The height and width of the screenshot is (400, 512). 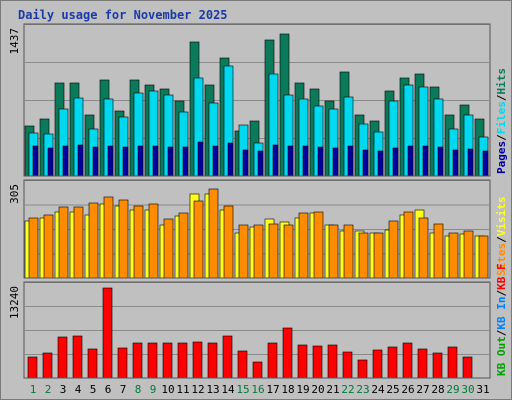 What do you see at coordinates (14, 302) in the screenshot?
I see `kb-ymax-label: 13240` at bounding box center [14, 302].